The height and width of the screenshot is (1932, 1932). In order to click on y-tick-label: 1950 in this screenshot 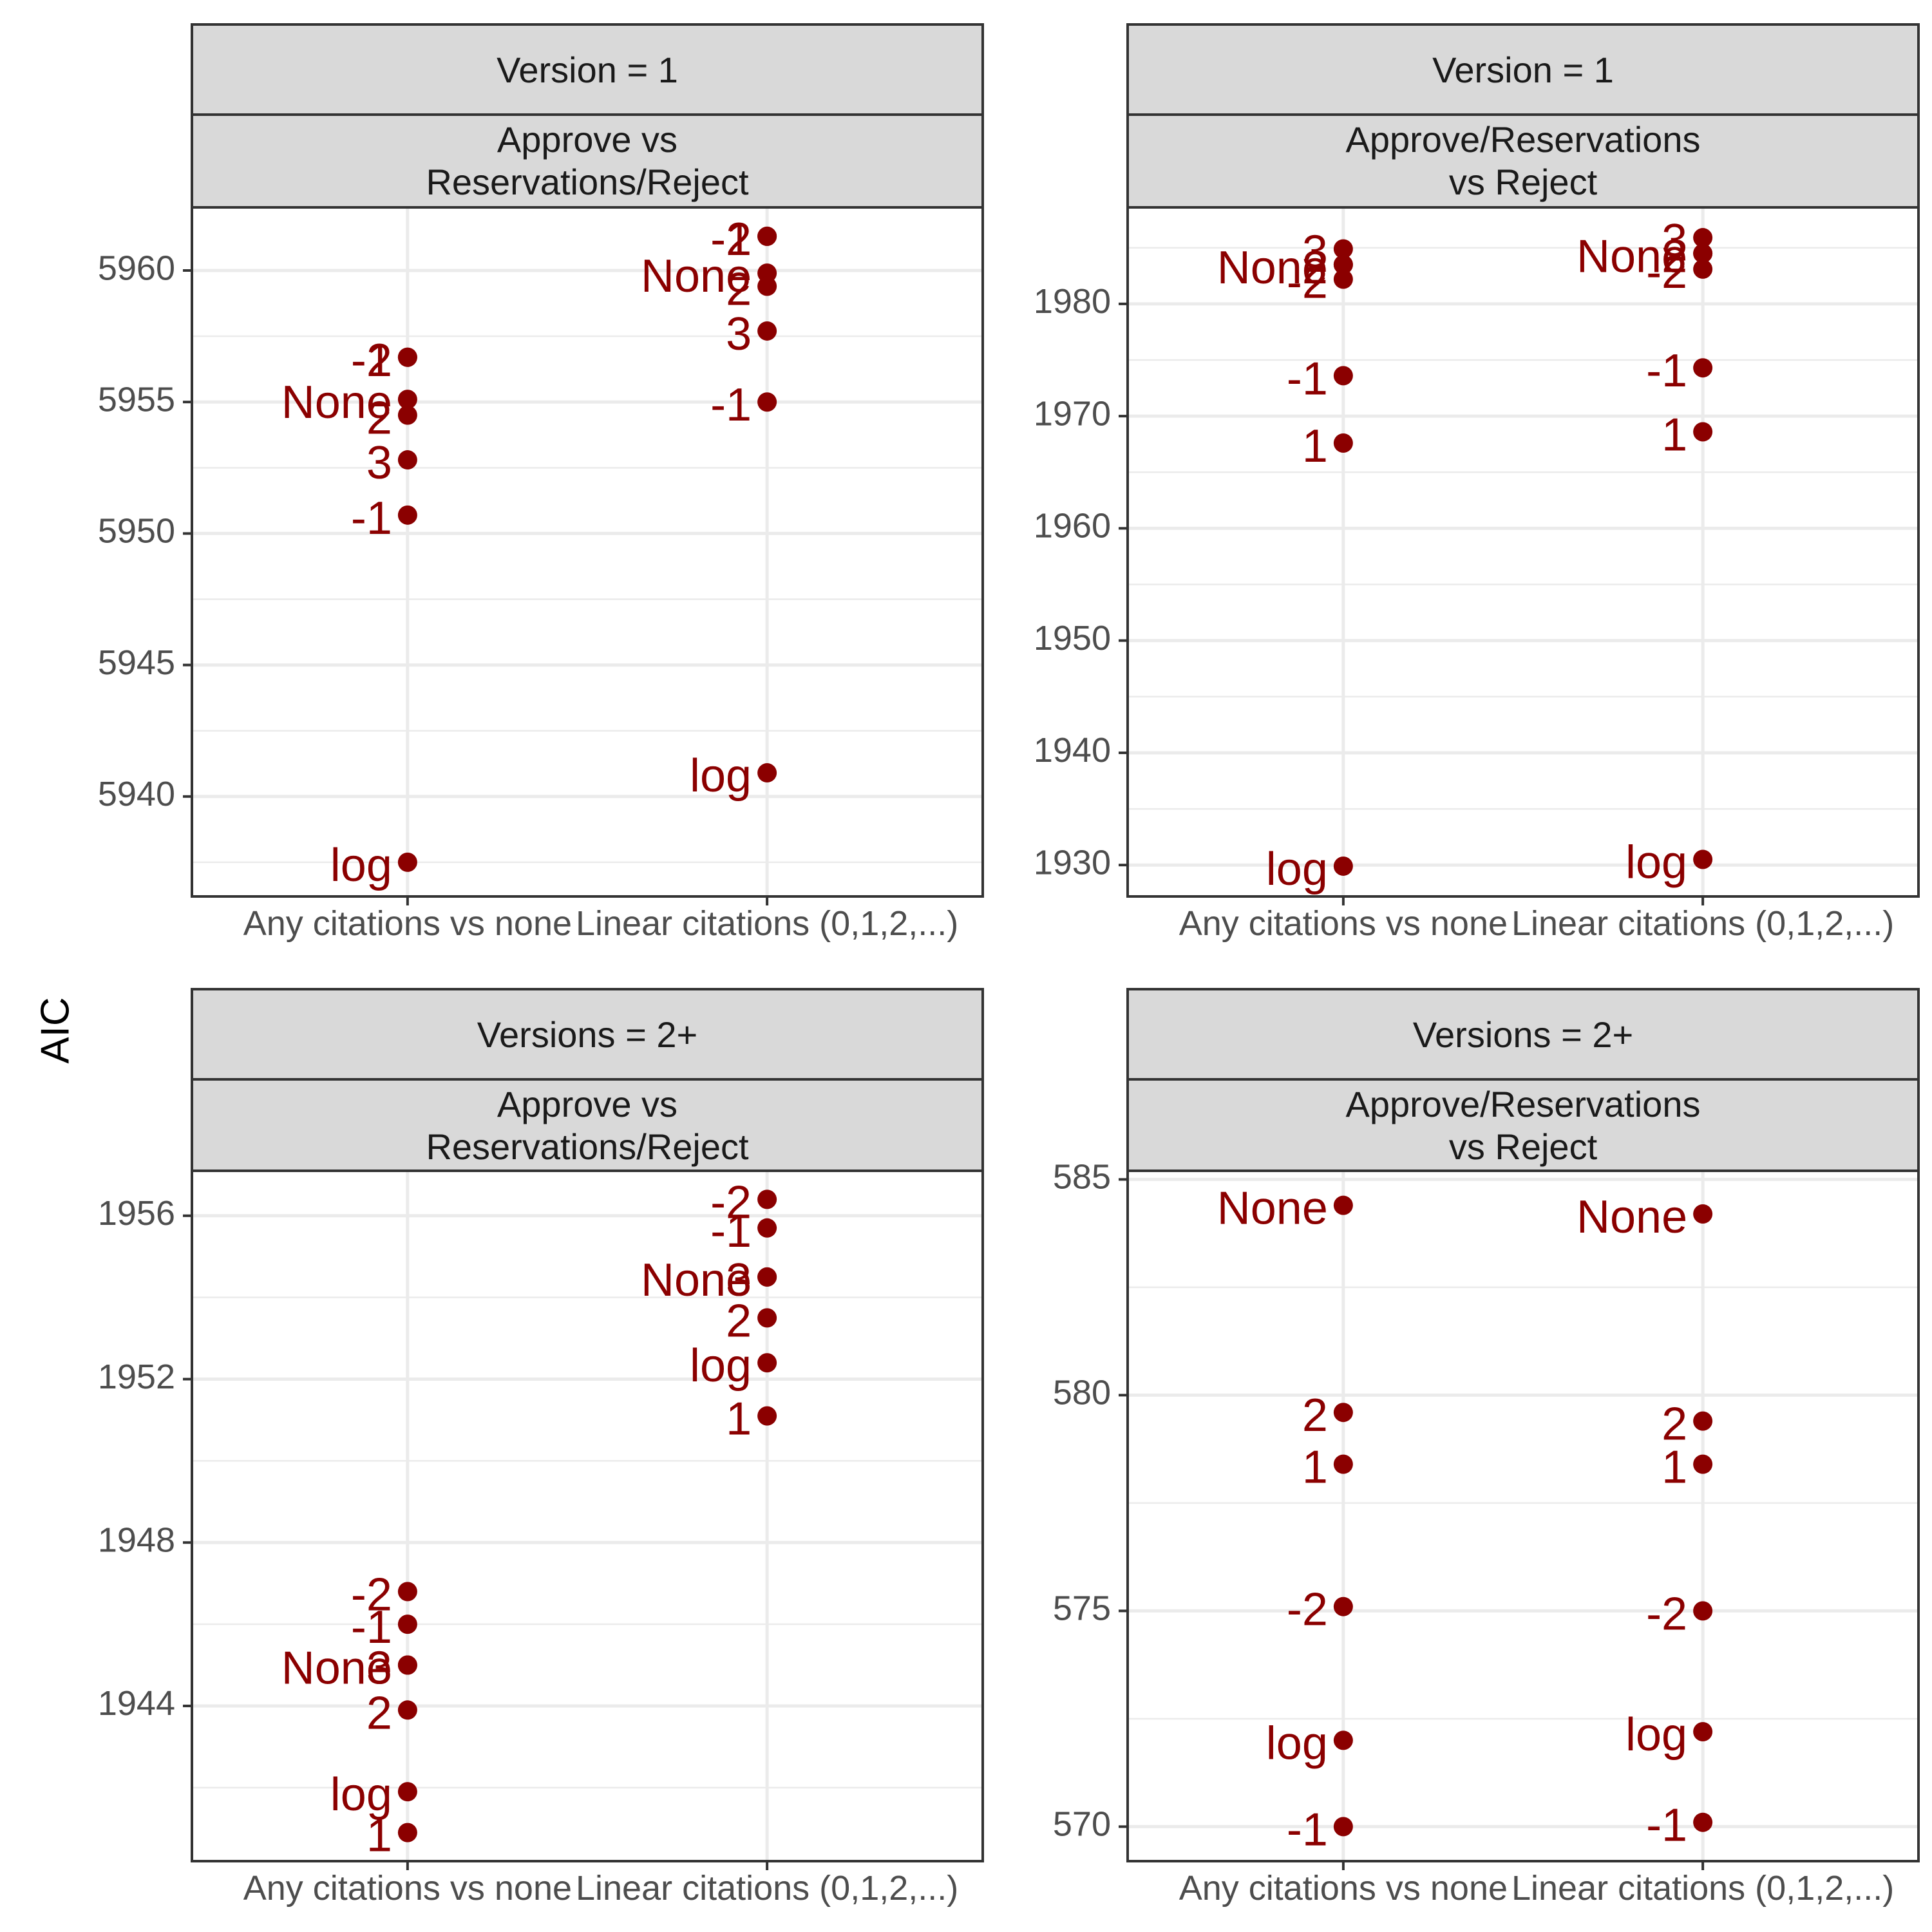, I will do `click(1072, 638)`.